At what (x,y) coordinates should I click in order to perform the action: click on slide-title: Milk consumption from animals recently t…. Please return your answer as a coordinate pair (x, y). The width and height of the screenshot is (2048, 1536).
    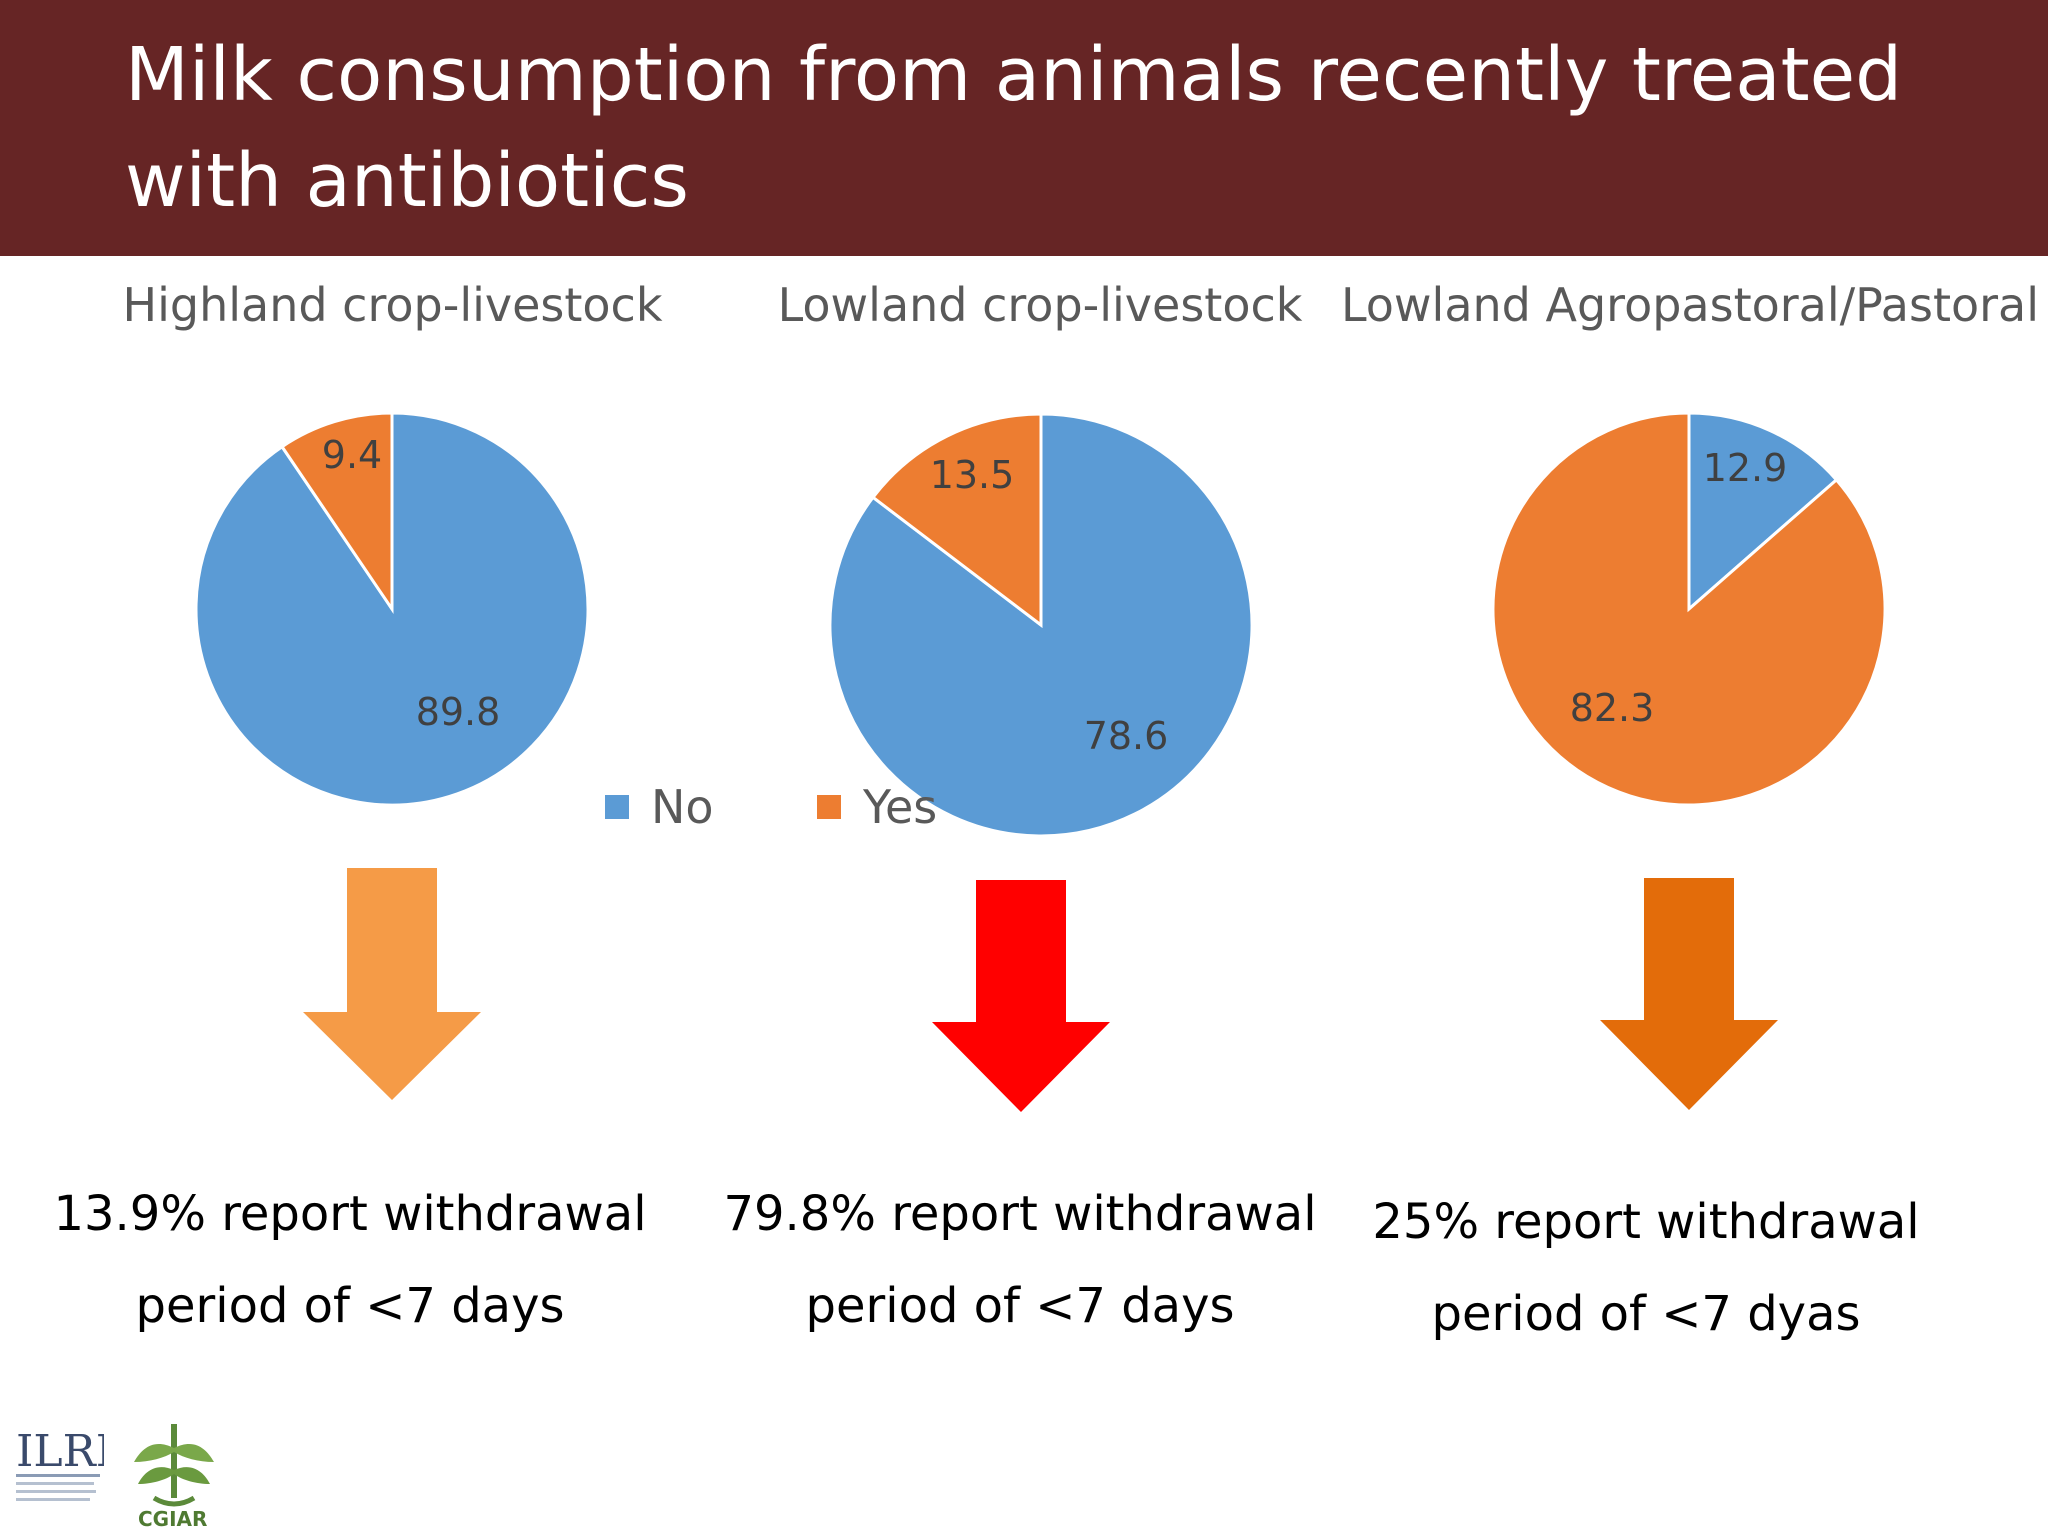
    Looking at the image, I should click on (1014, 128).